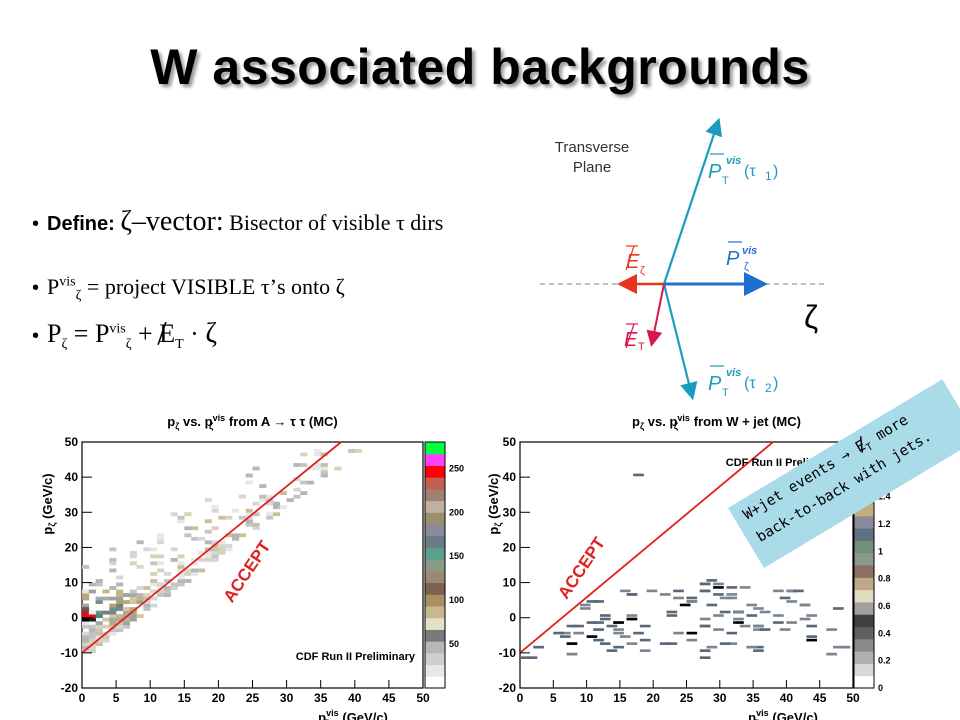 This screenshot has width=960, height=720. Describe the element at coordinates (252, 422) in the screenshot. I see `chart-title: pζ vs. pvis ζ from A → τ τ (MC)` at that location.